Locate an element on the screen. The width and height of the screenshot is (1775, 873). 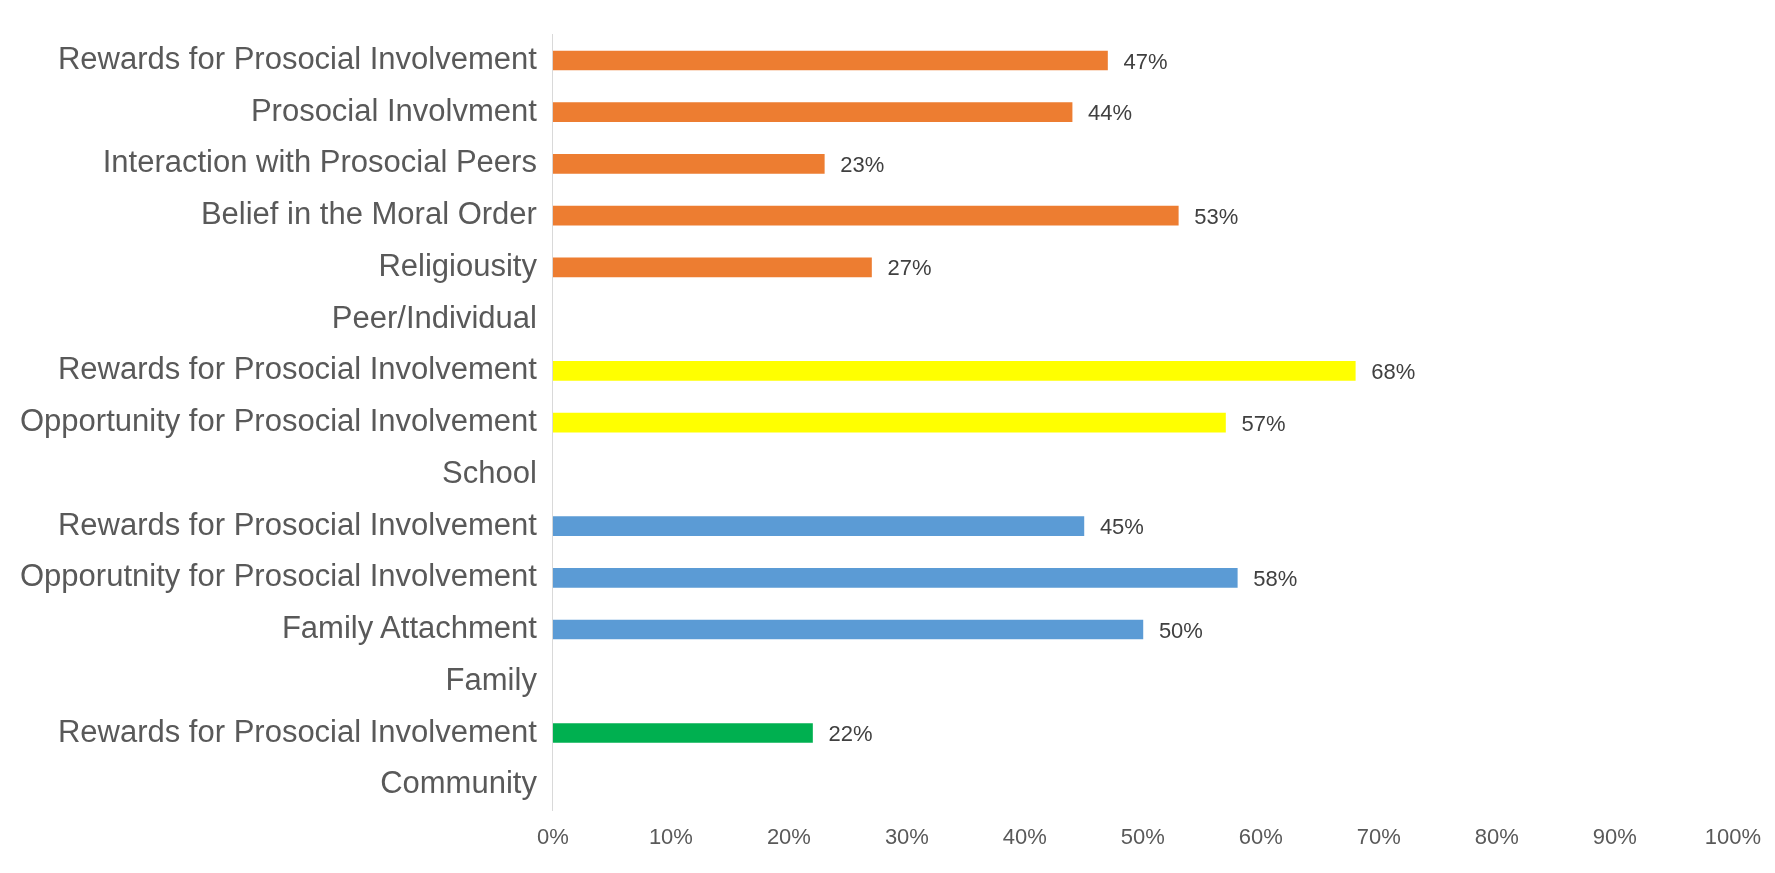
x-tick-label: 30% is located at coordinates (906, 836).